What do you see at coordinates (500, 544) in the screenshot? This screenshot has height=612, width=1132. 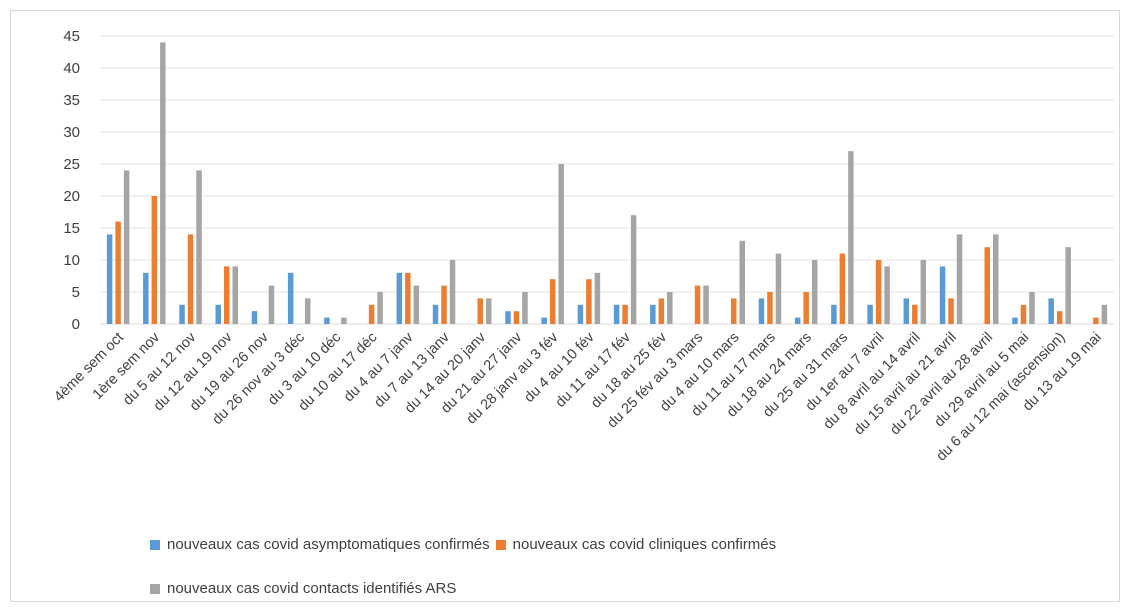 I see `legend-swatch-clinical` at bounding box center [500, 544].